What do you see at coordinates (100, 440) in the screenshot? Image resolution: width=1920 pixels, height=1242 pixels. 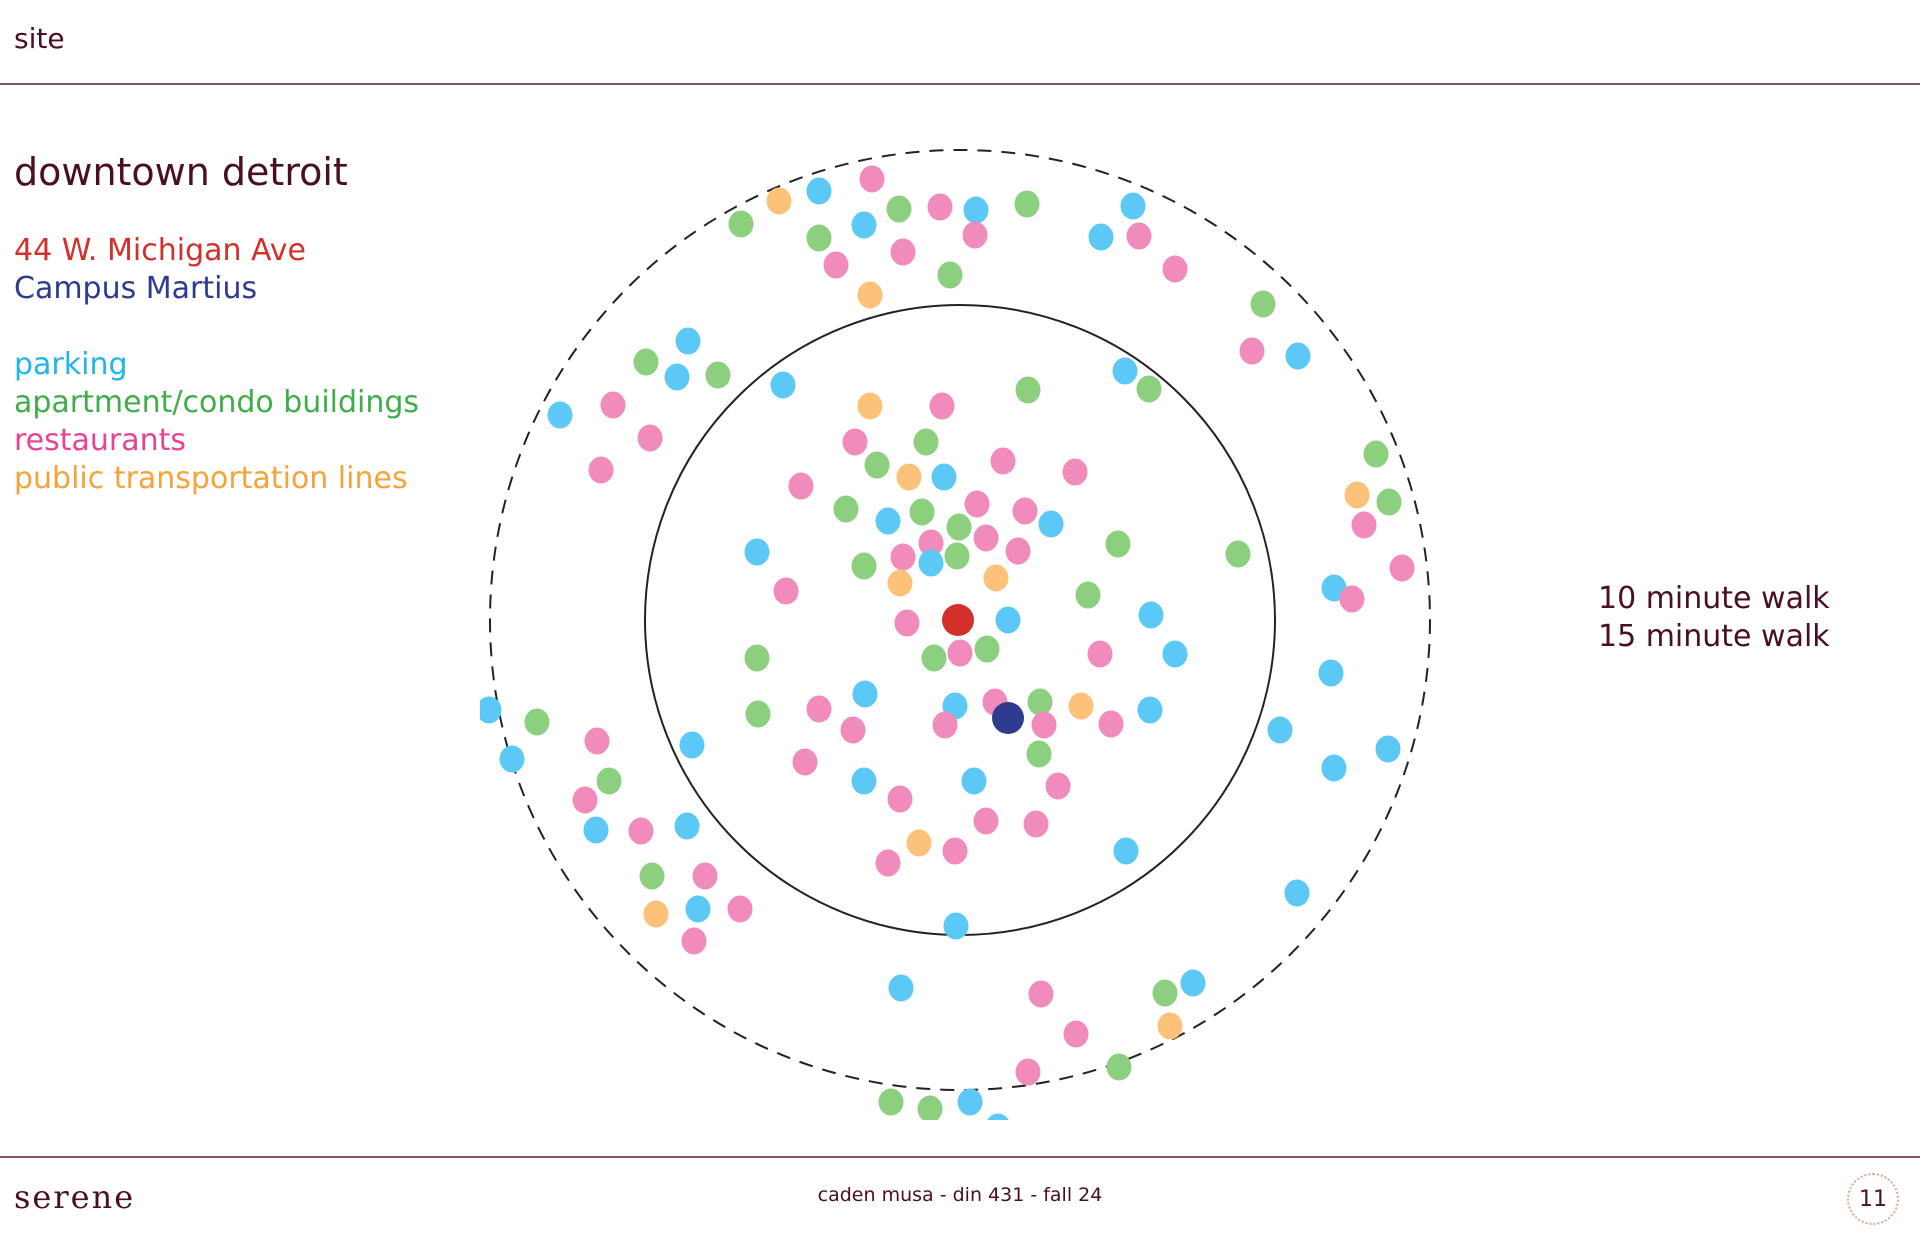 I see `legend-restaurants: restaurants` at bounding box center [100, 440].